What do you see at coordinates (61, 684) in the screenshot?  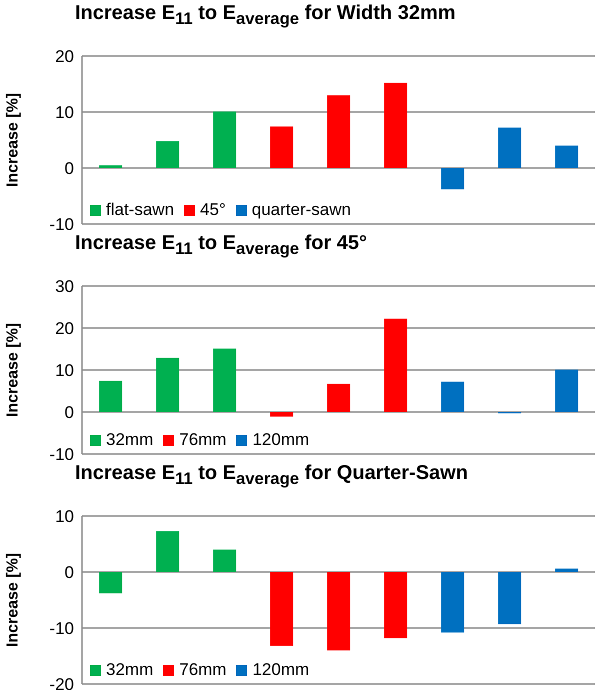 I see `y-tick-label: -20` at bounding box center [61, 684].